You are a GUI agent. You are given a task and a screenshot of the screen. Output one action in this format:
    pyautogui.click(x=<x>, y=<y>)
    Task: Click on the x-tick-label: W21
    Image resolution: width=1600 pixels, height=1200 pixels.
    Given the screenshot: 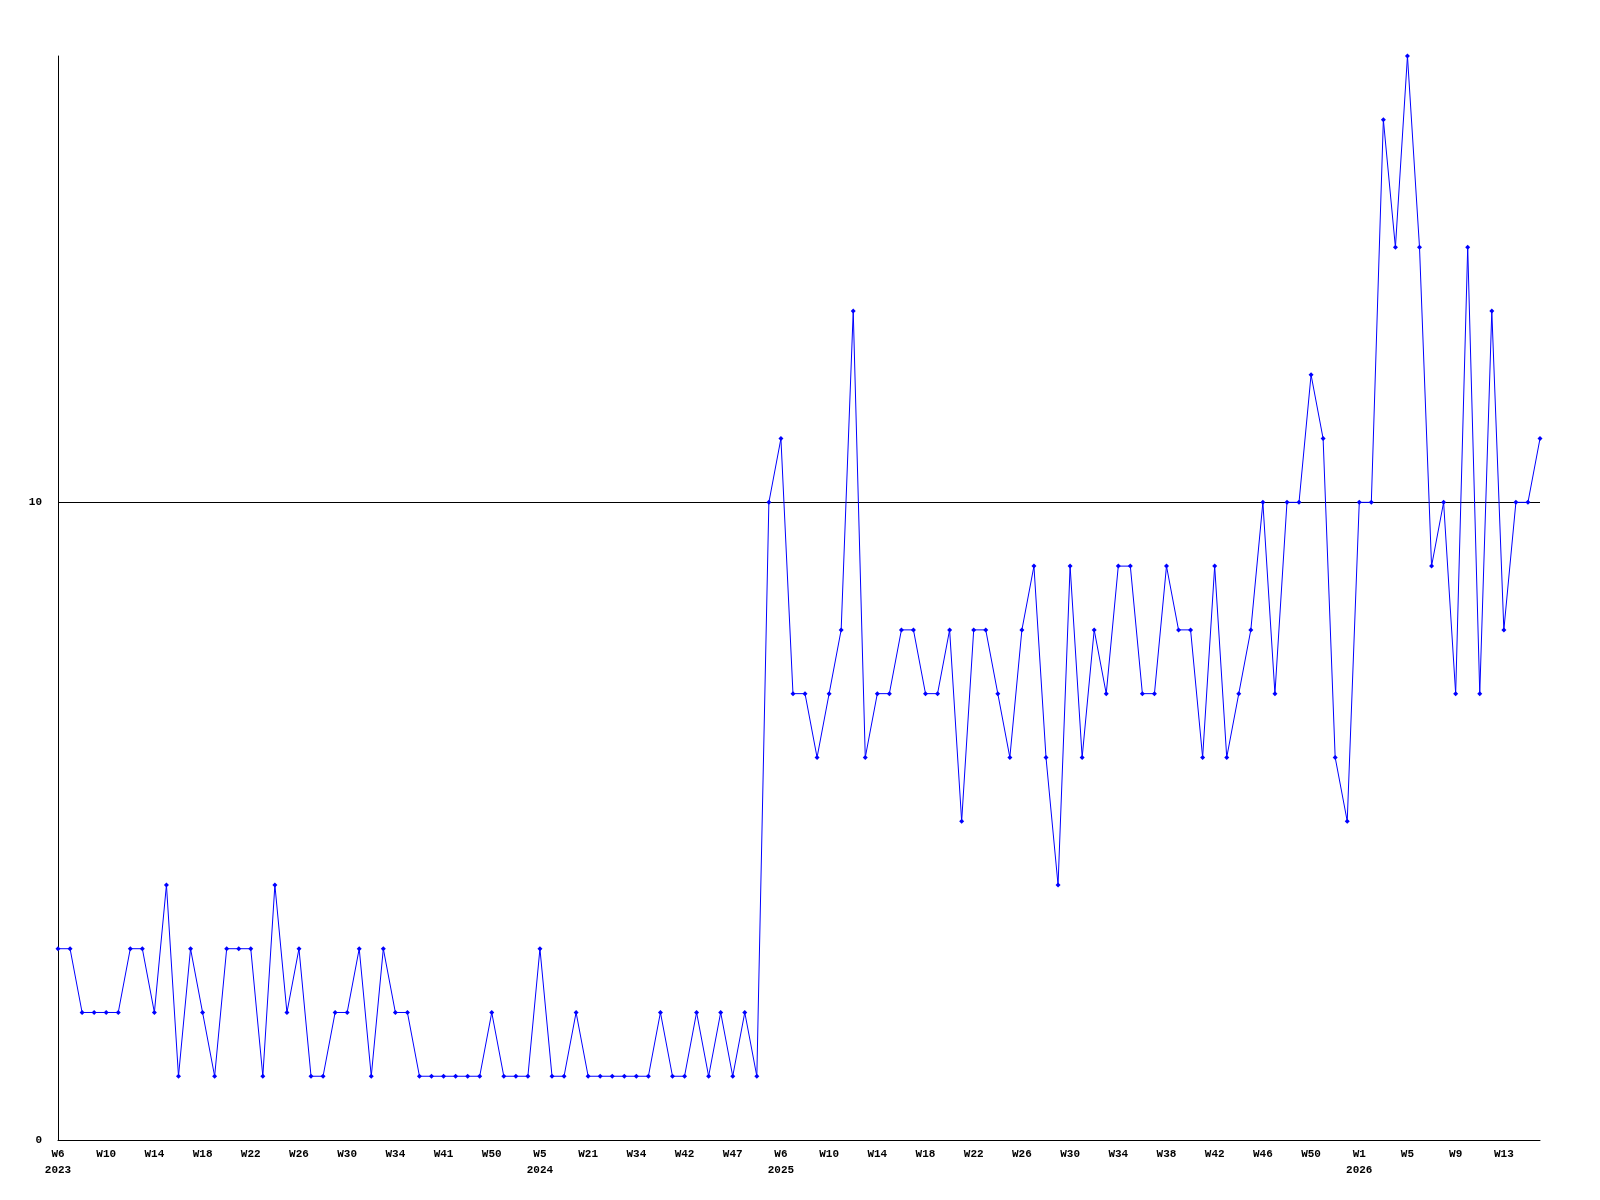 What is the action you would take?
    pyautogui.click(x=588, y=1154)
    